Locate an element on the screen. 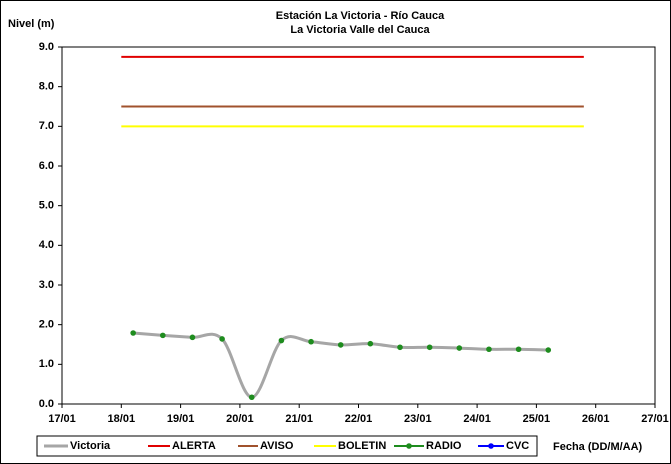  y-axis-label: Nivel (m) is located at coordinates (31, 24).